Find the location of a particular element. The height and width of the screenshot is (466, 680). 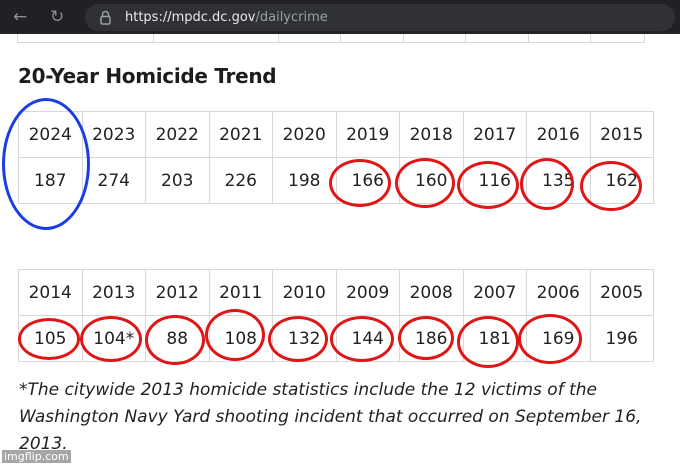

year-cell: 2008 is located at coordinates (431, 292).